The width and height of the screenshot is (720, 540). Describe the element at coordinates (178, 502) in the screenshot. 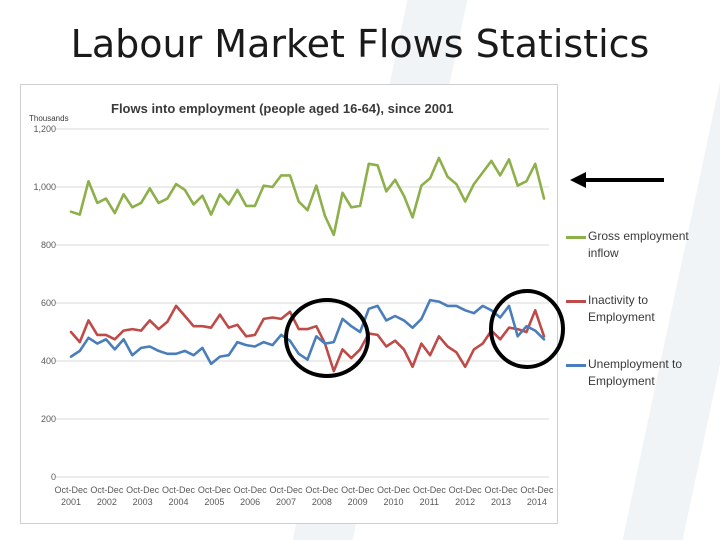

I see `x-tick-label: 2004` at that location.